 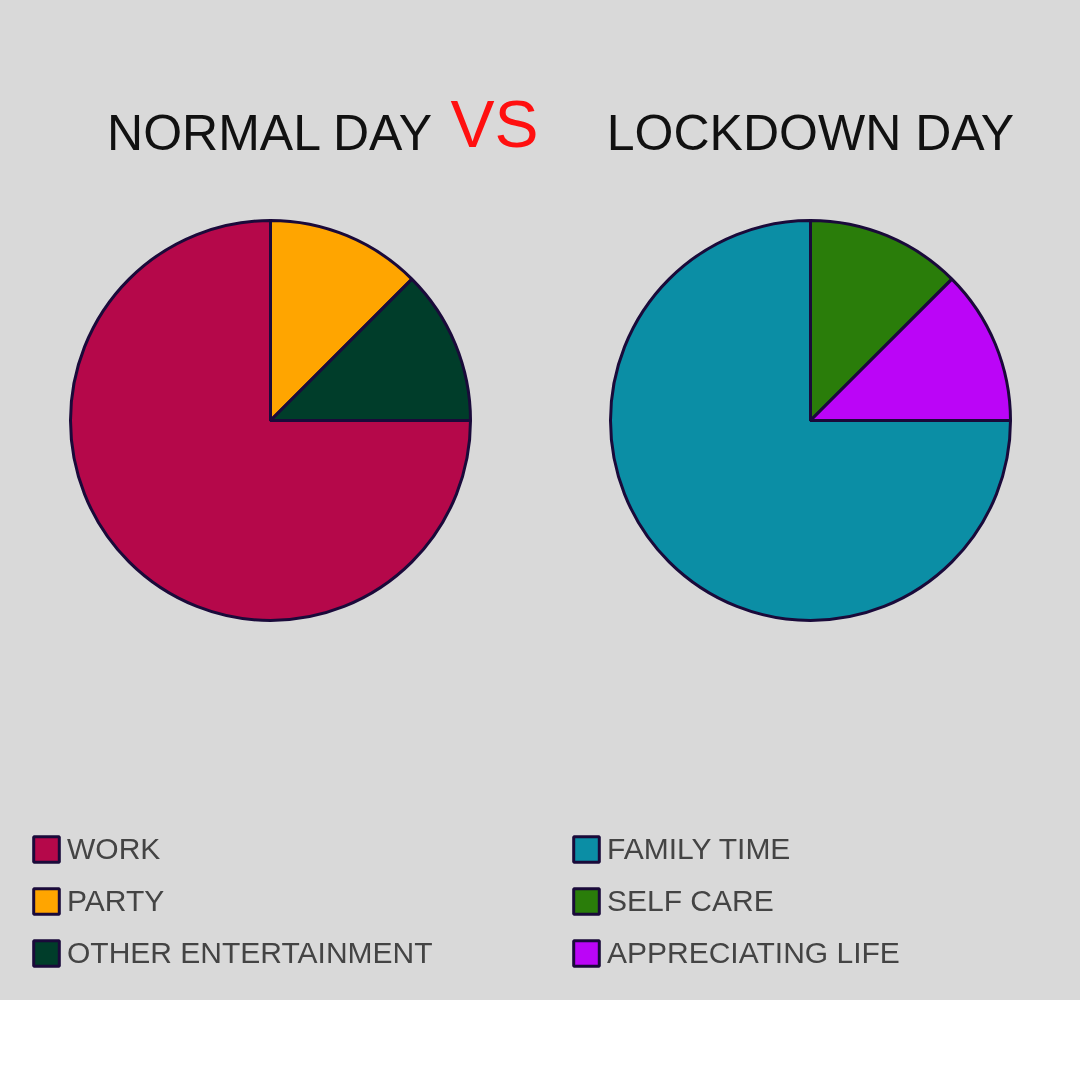 What do you see at coordinates (753, 953) in the screenshot?
I see `legend-label: APPRECIATING LIFE` at bounding box center [753, 953].